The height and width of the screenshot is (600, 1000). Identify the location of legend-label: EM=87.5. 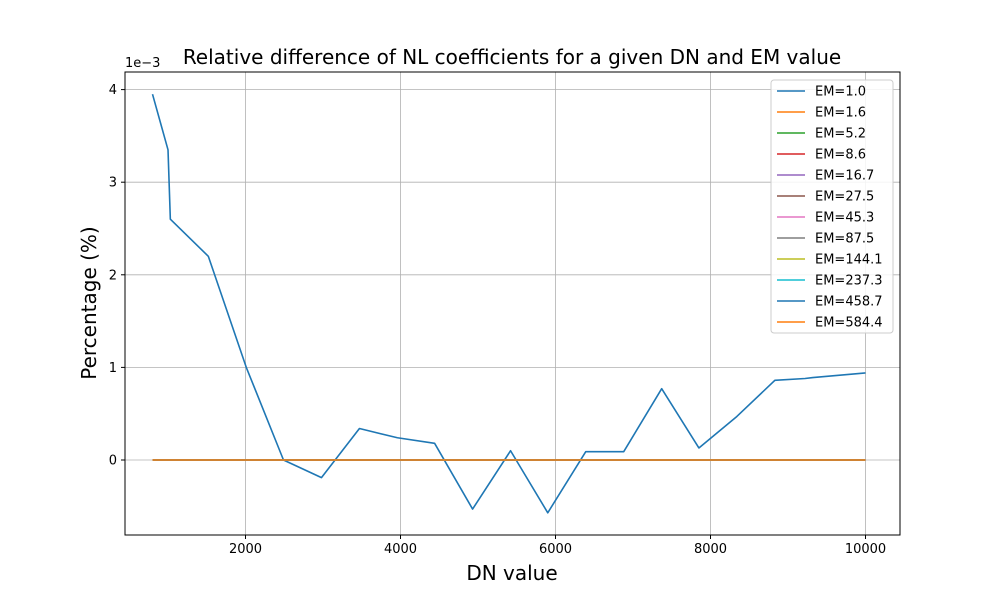
(844, 239).